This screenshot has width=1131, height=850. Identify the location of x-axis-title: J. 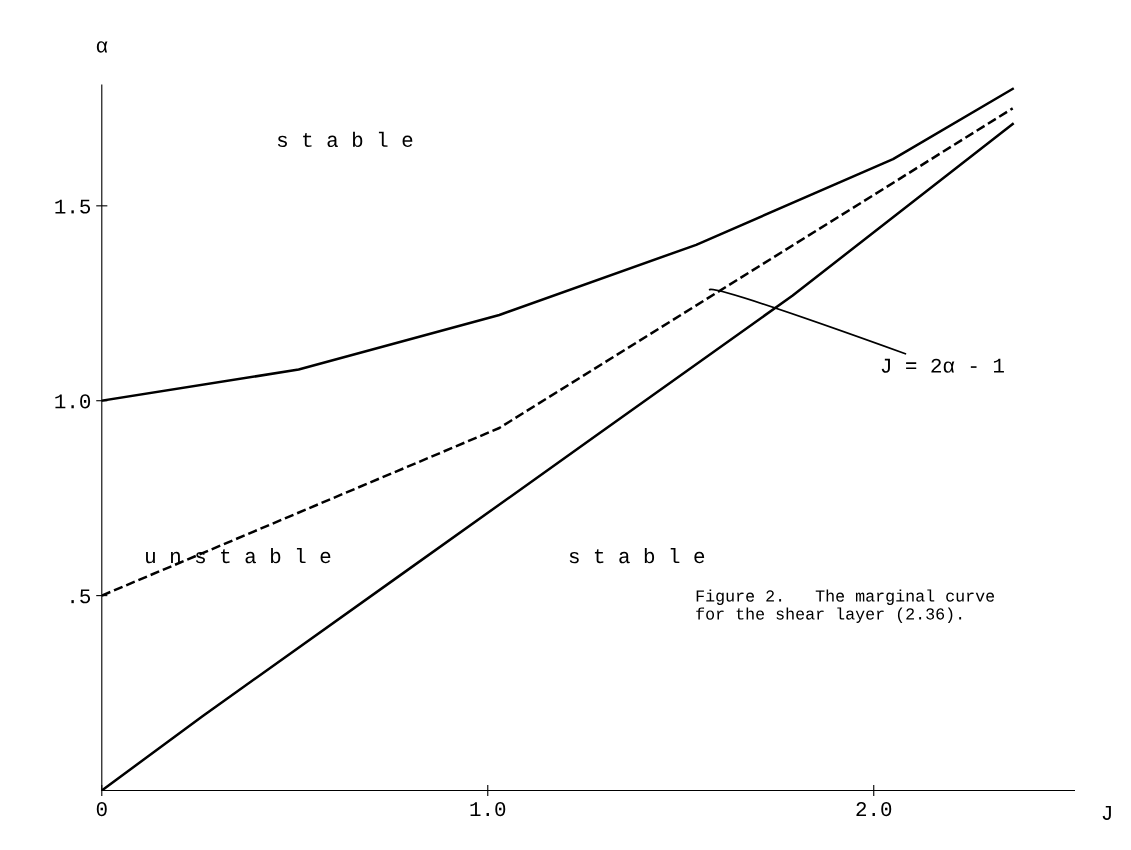
(1106, 812).